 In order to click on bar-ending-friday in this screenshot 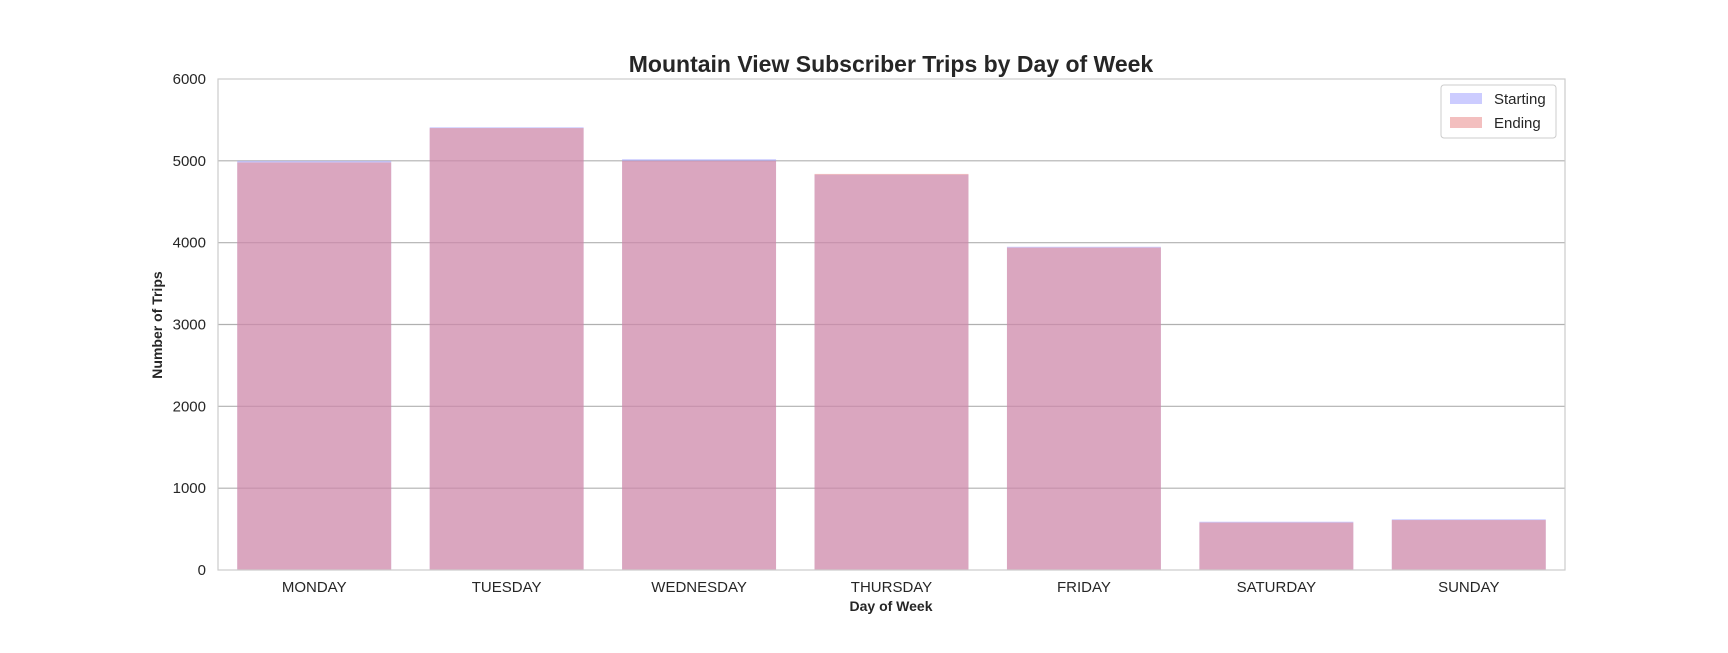, I will do `click(1083, 408)`.